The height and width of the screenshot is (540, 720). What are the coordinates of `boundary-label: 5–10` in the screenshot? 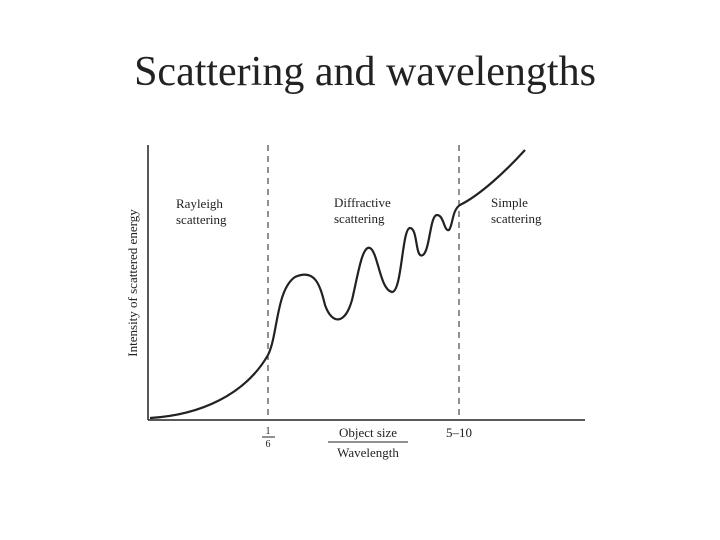 It's located at (459, 432).